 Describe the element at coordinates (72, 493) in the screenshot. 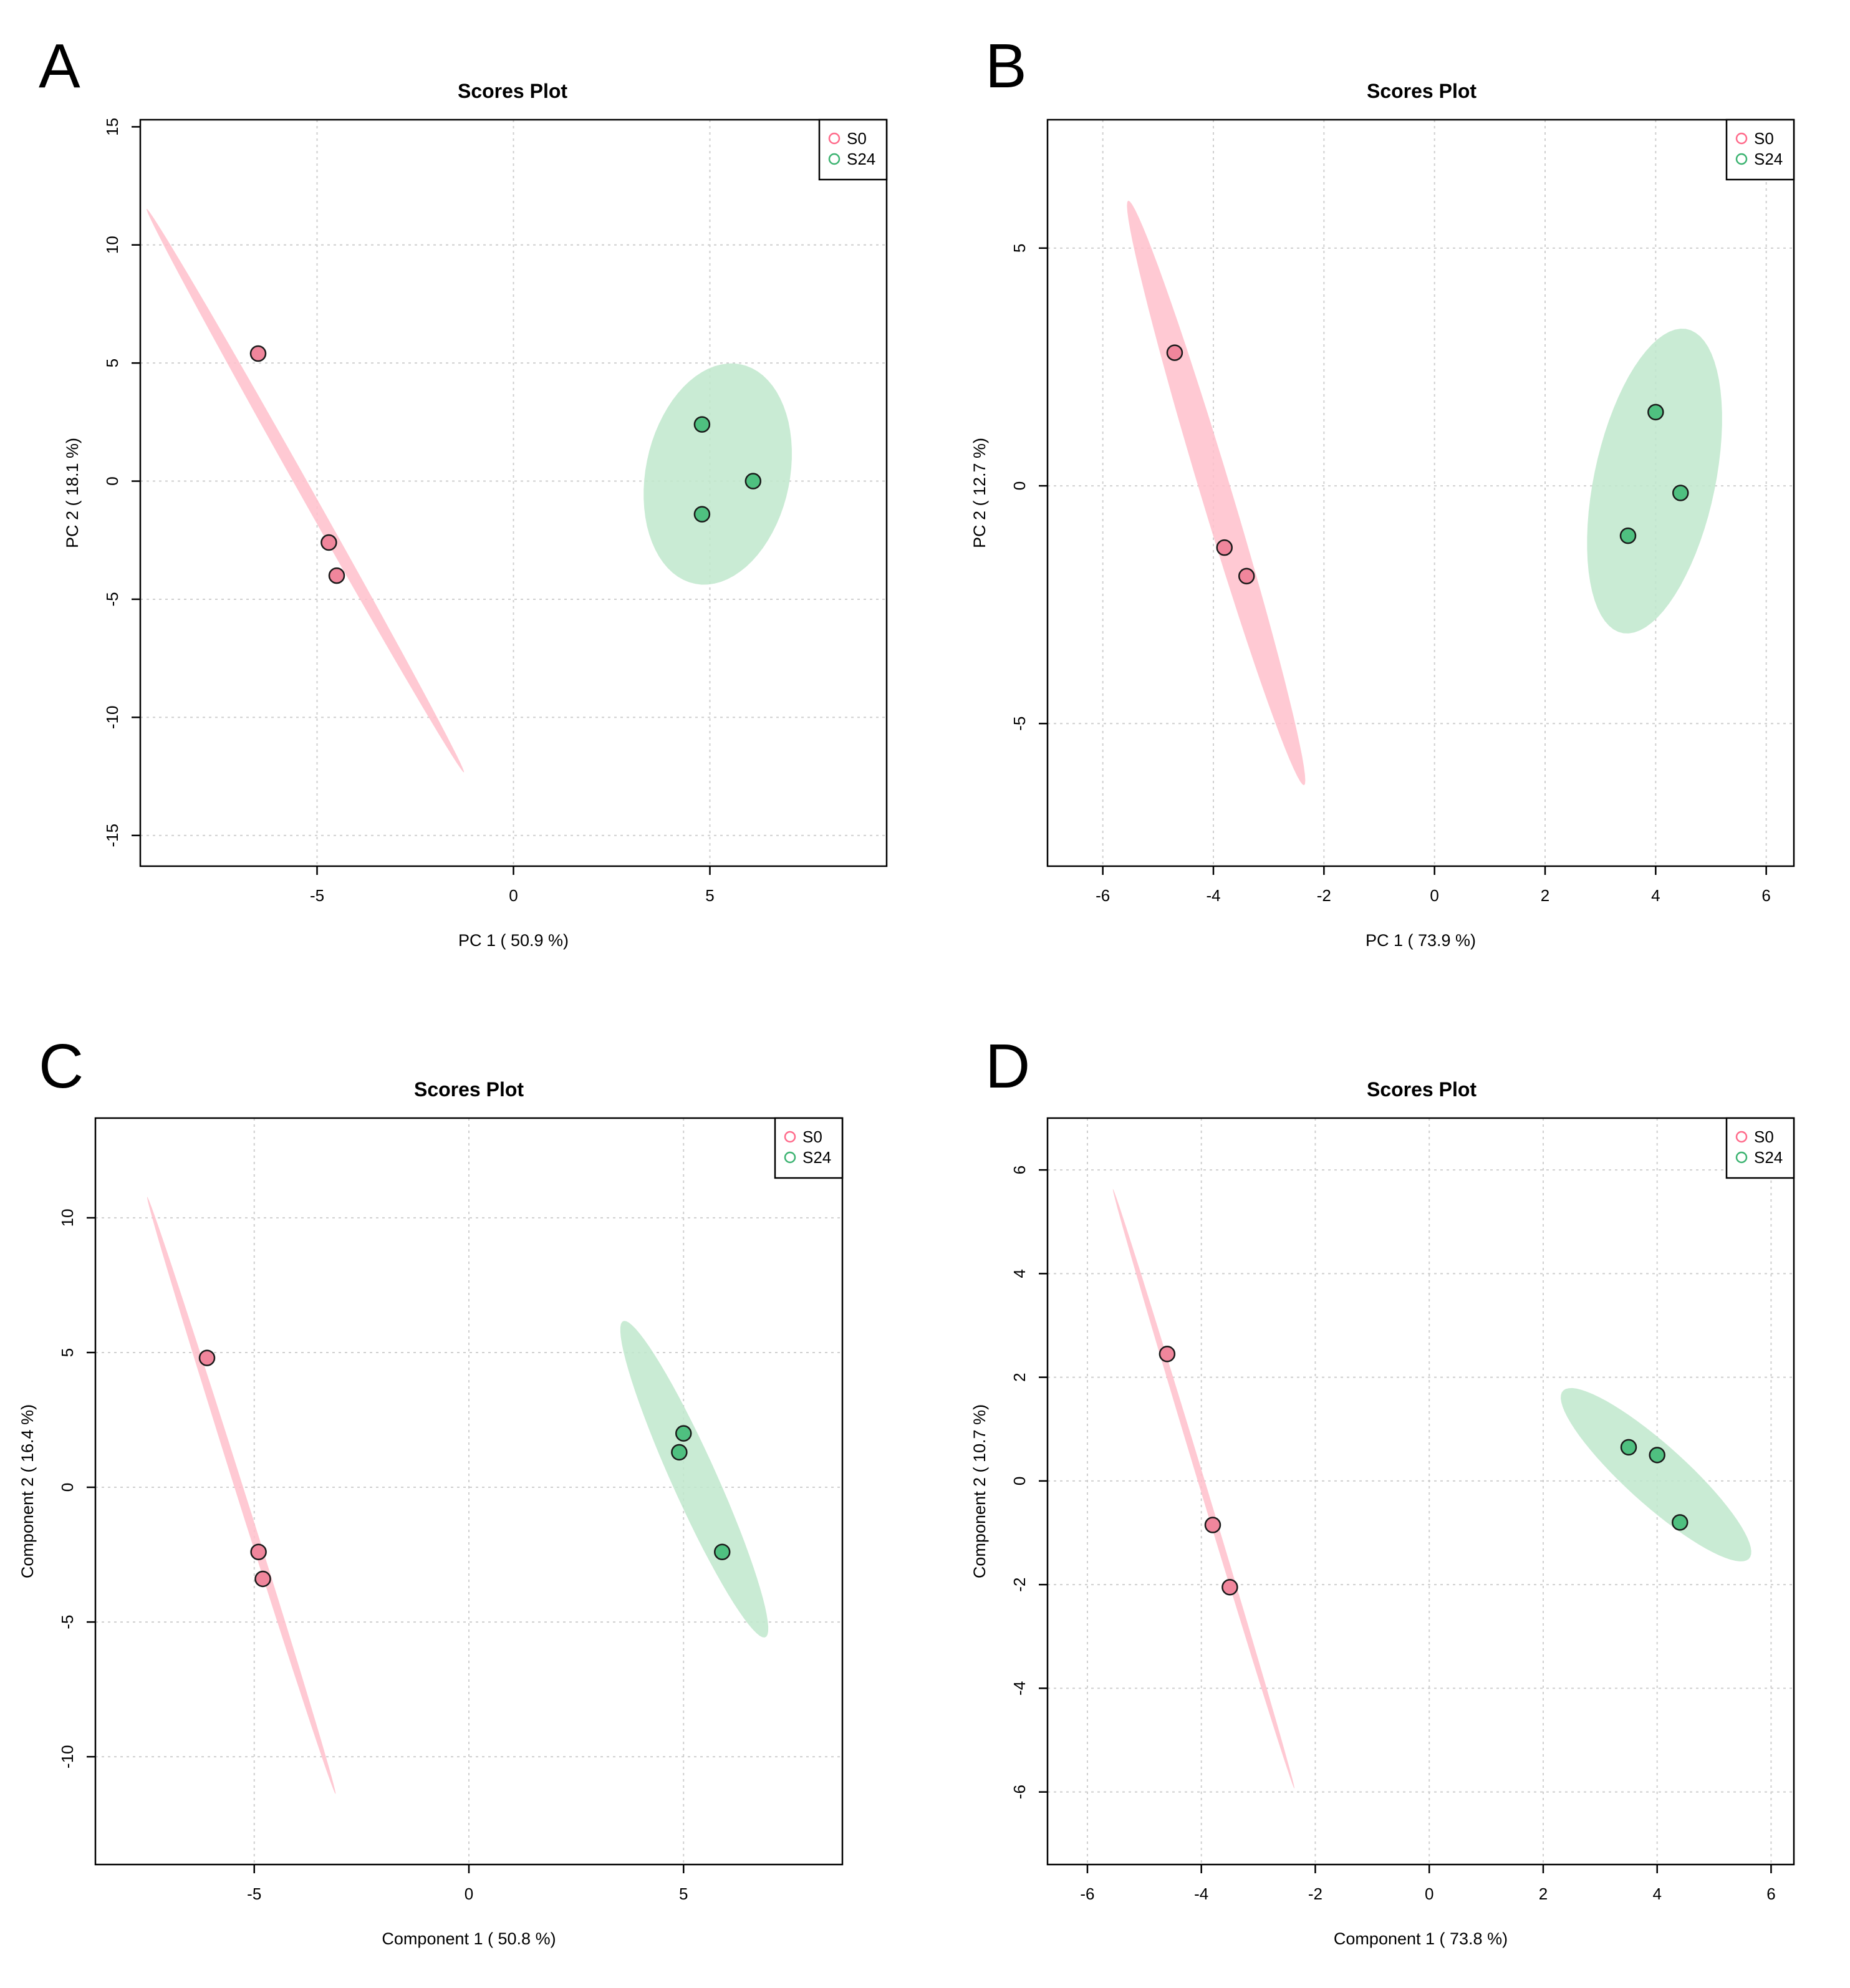

I see `y-axis-label: PC 2 ( 18.1 %)` at that location.